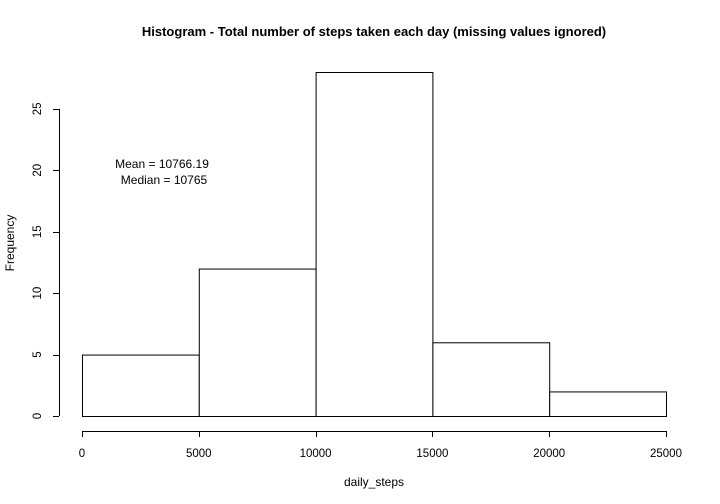 This screenshot has width=720, height=504. Describe the element at coordinates (316, 454) in the screenshot. I see `x-tick-label-2: 10000` at that location.